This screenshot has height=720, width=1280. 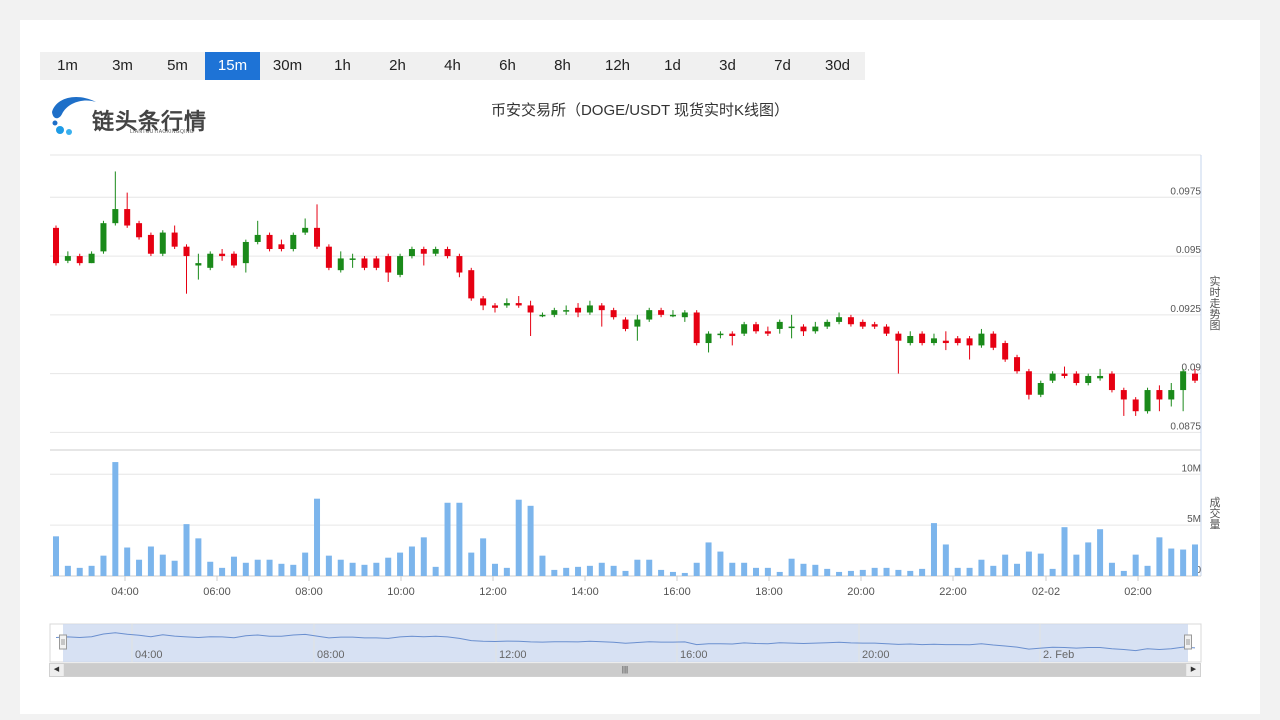 I want to click on tab-4h: 4h, so click(x=452, y=65).